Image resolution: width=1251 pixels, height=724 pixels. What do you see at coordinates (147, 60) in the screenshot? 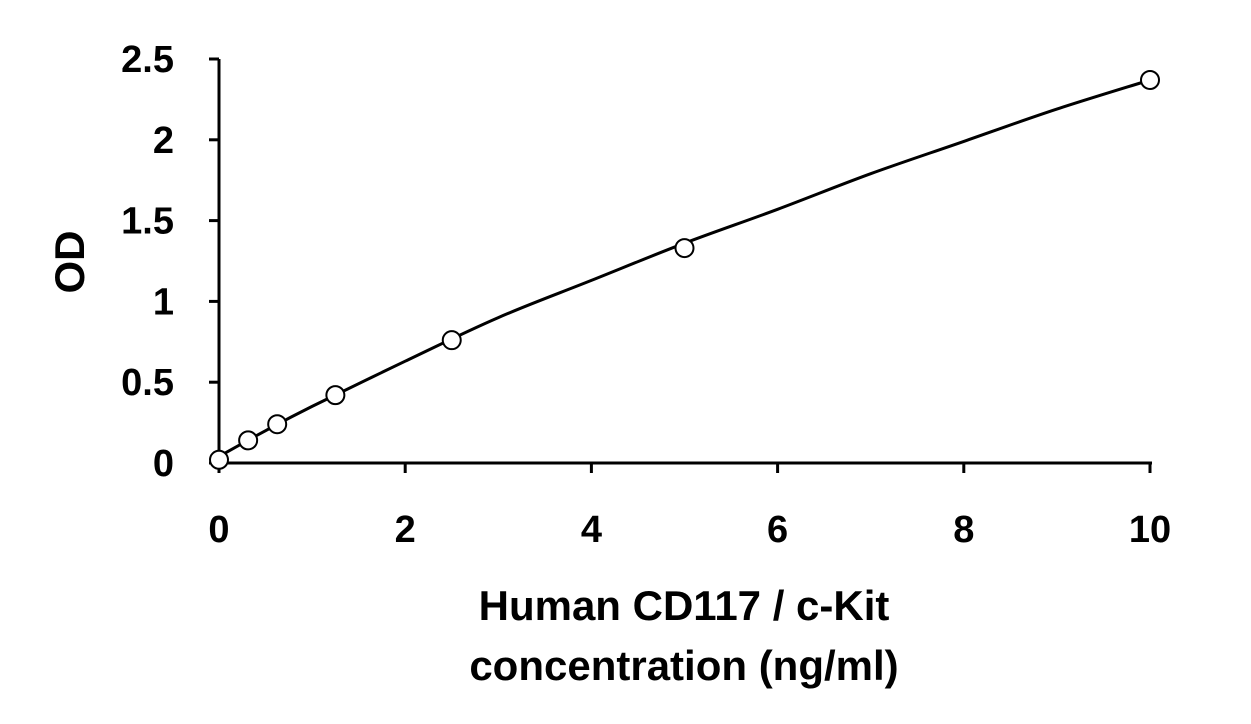
I see `y-tick-label: 2.5` at bounding box center [147, 60].